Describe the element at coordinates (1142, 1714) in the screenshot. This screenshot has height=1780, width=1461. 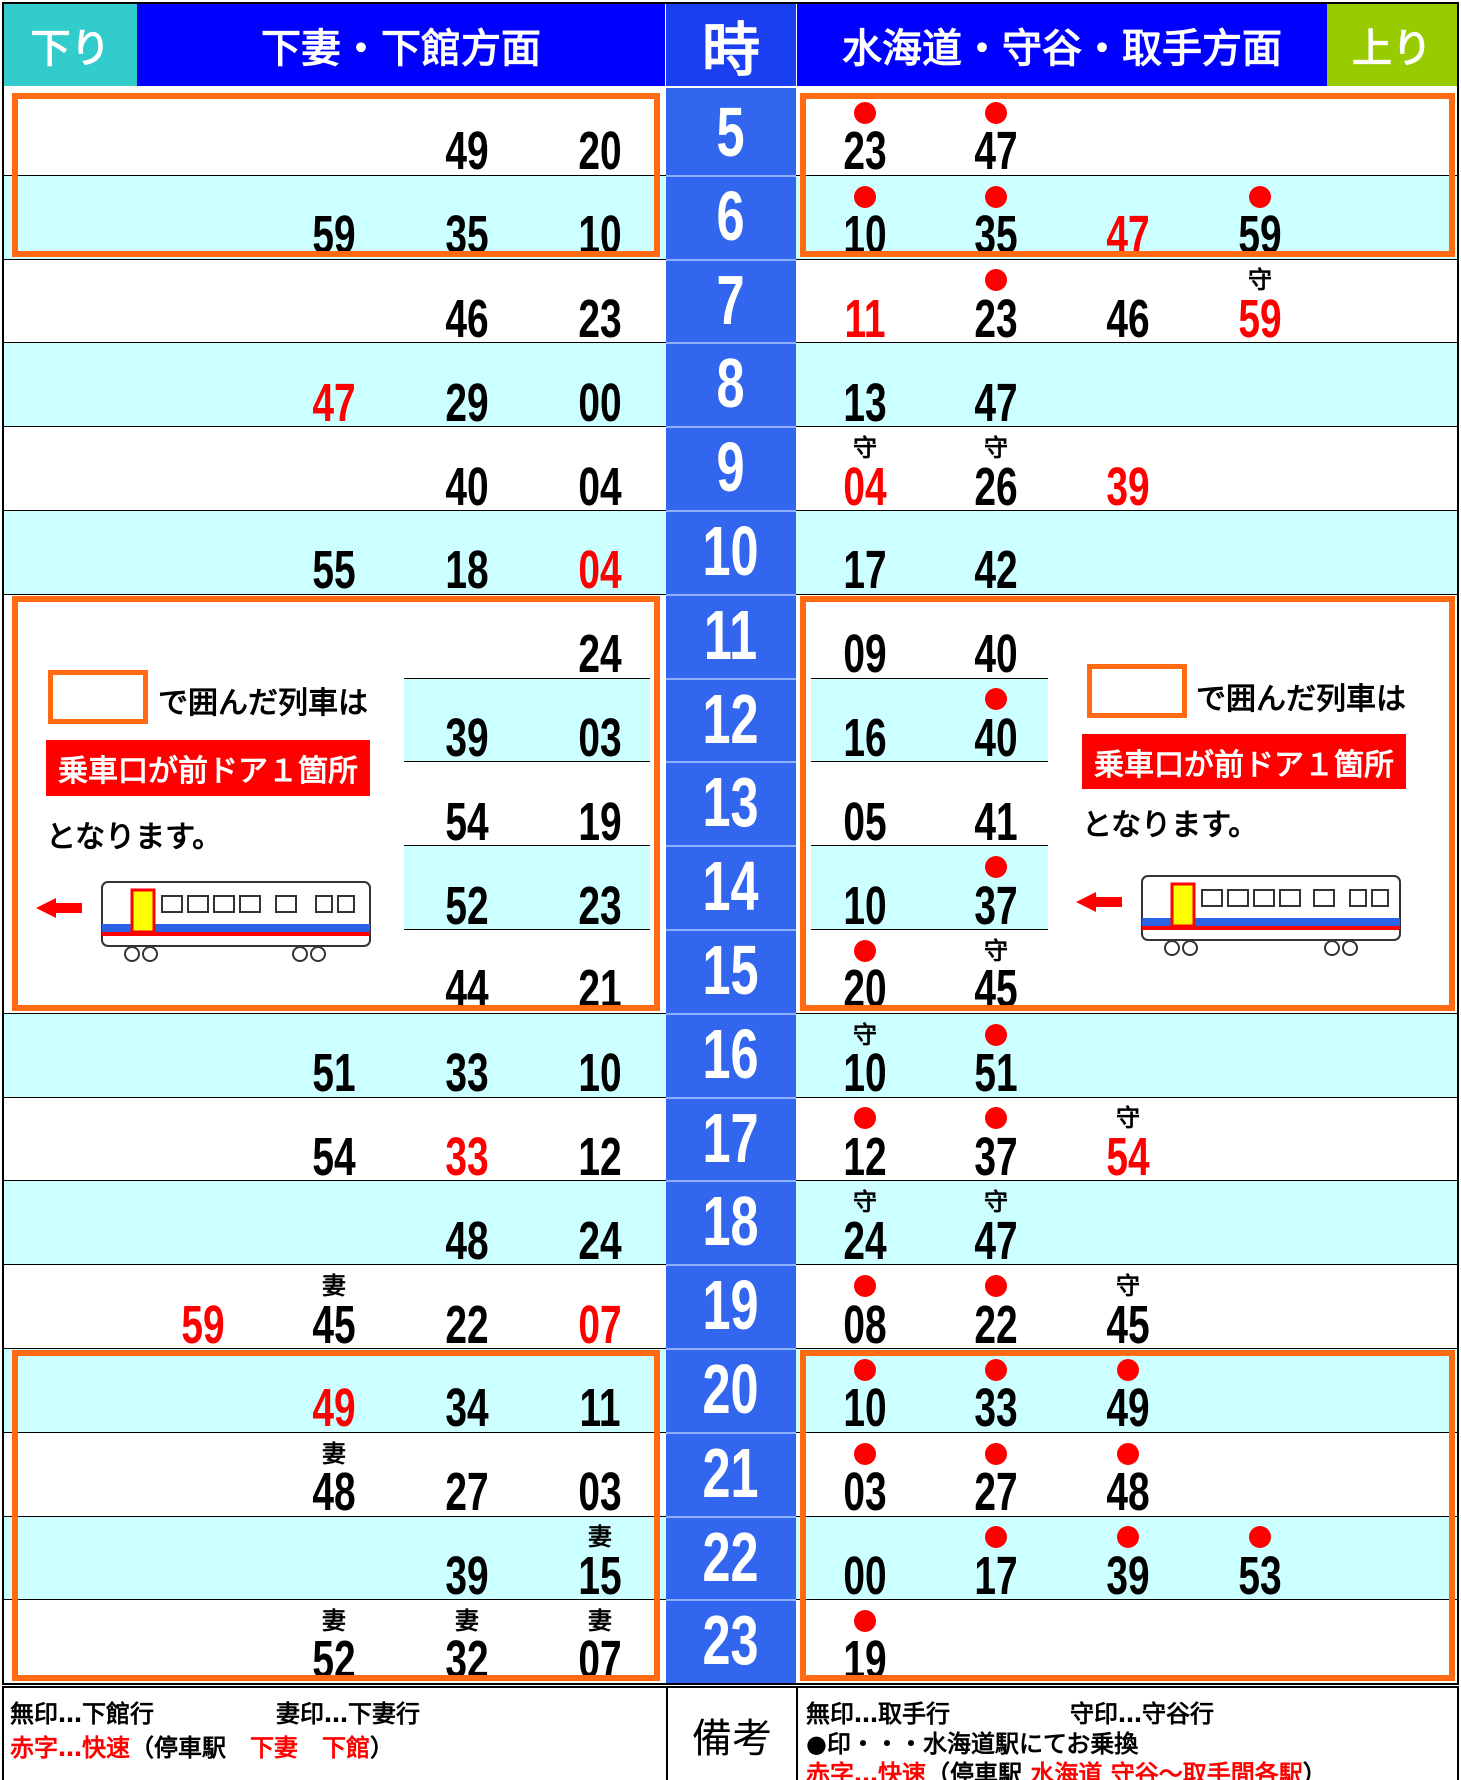
I see `footer-text: 守印…守谷行` at that location.